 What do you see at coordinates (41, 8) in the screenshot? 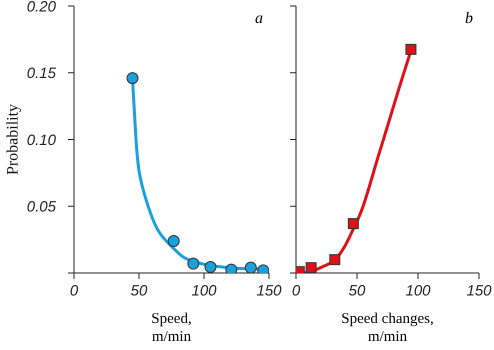
I see `y-tick-label: 0.20` at bounding box center [41, 8].